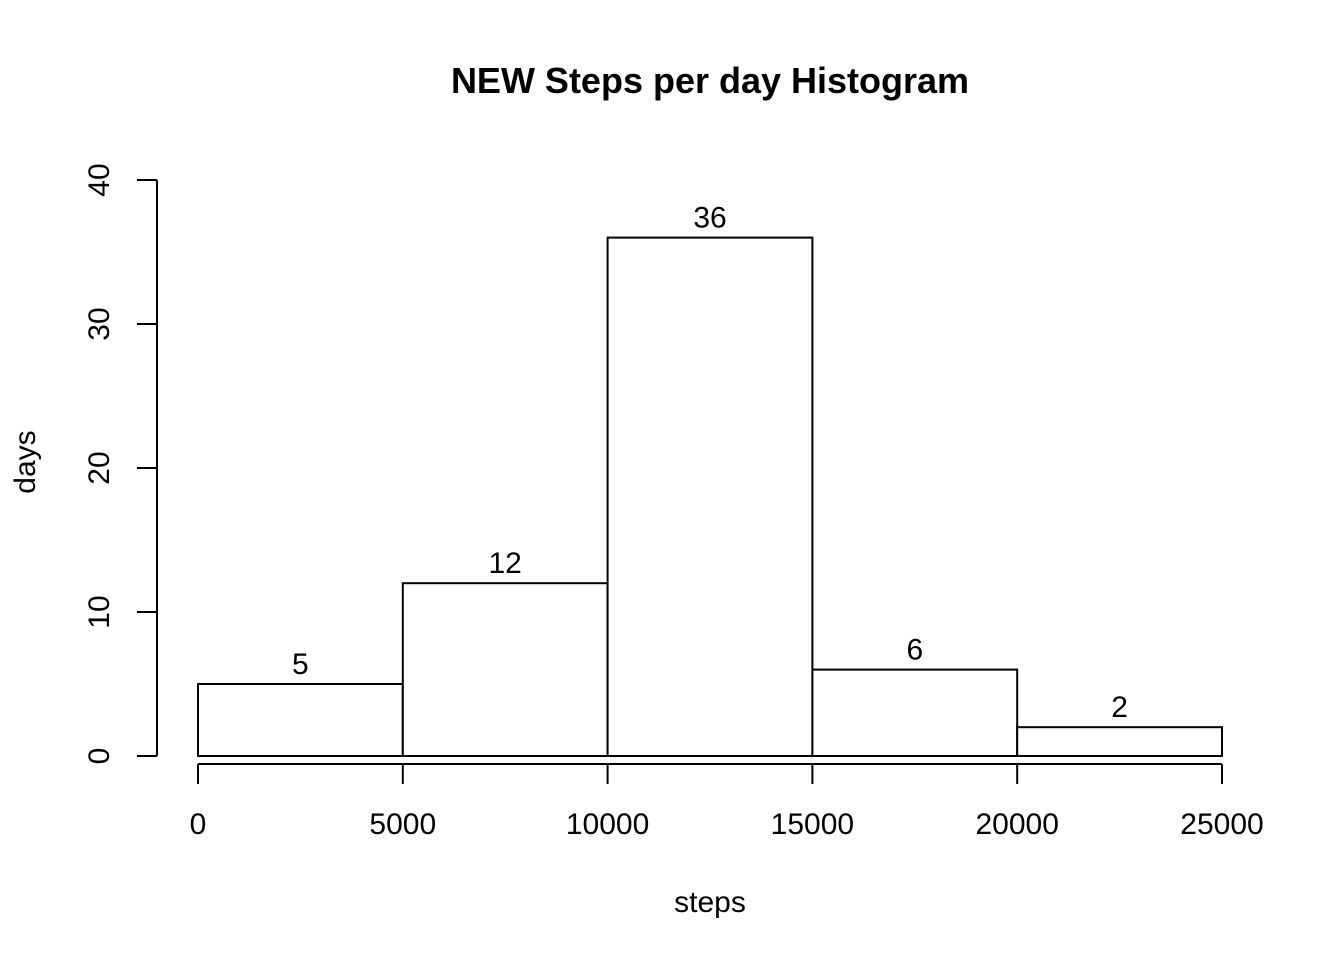 This screenshot has height=960, width=1344. What do you see at coordinates (914, 650) in the screenshot?
I see `bar-value-label: 6` at bounding box center [914, 650].